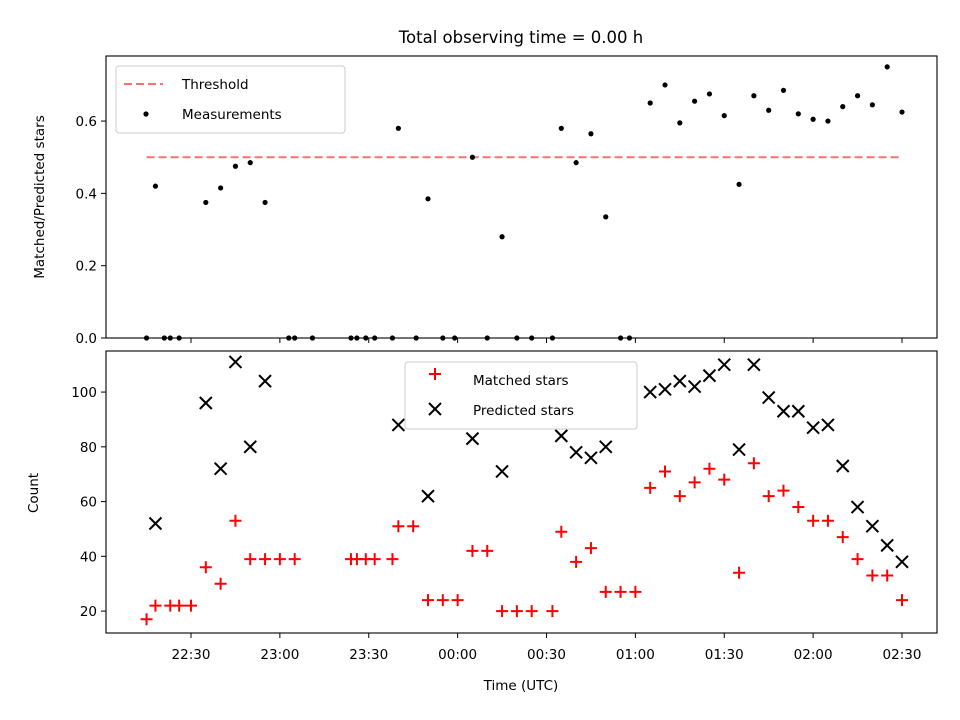  I want to click on bottom-xlabel: Time (UTC), so click(521, 686).